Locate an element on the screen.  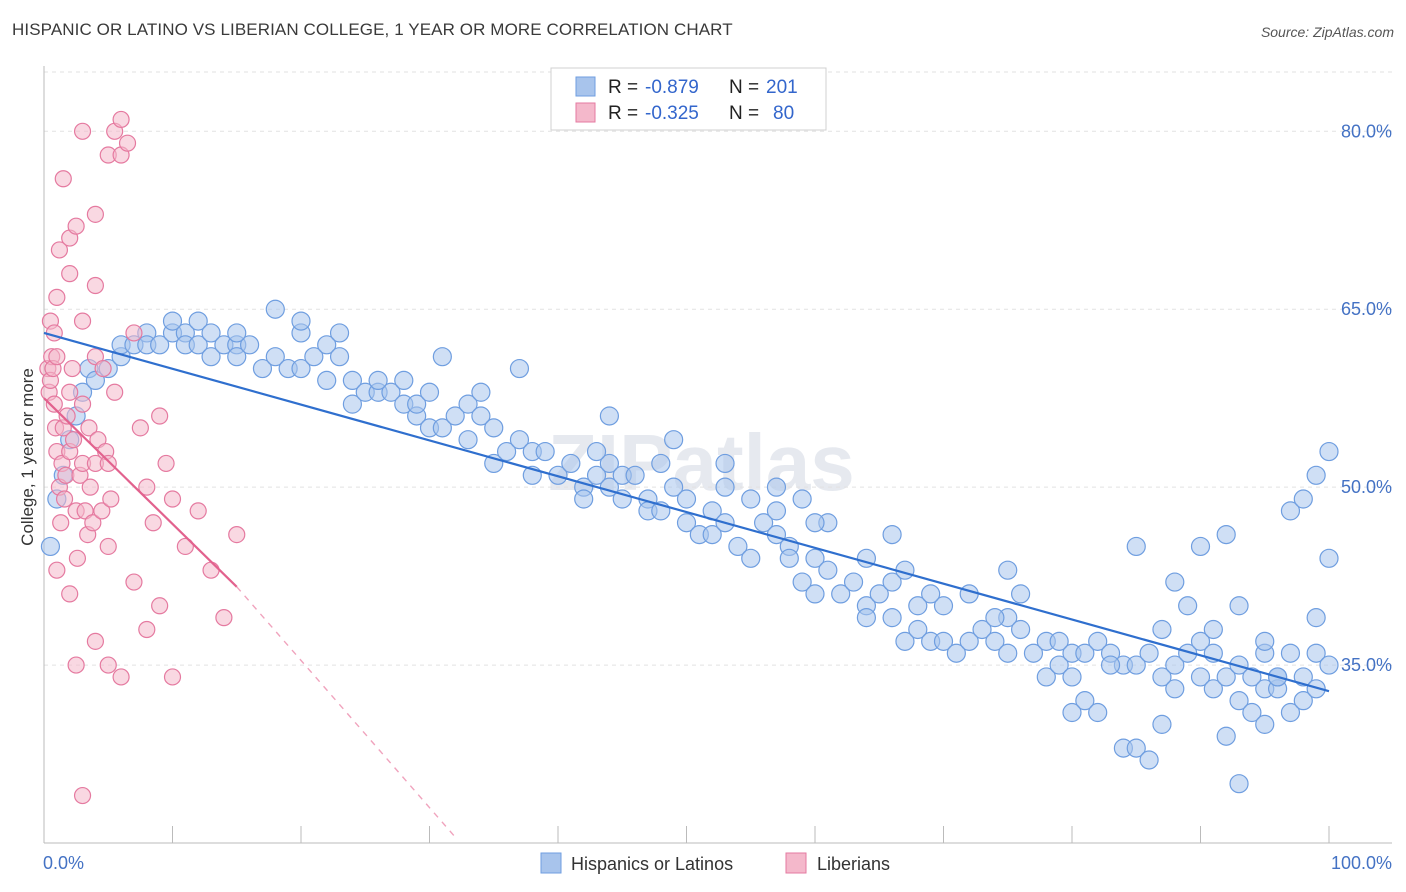
y-tick-label-3: 80.0% is located at coordinates (1366, 131).